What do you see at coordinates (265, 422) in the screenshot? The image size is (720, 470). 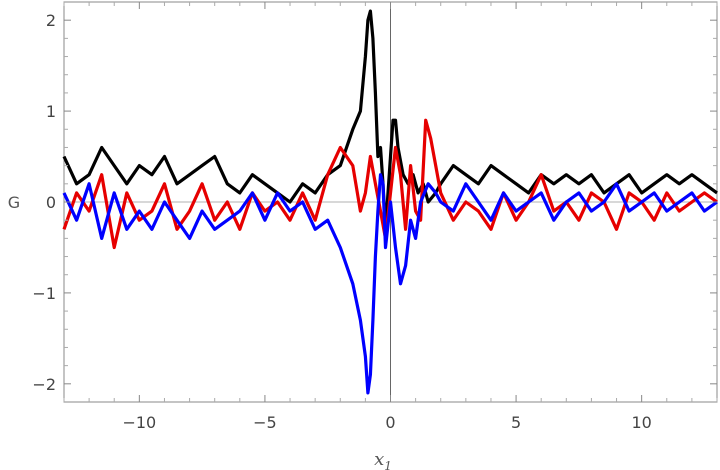 I see `x-tick-label: −5` at bounding box center [265, 422].